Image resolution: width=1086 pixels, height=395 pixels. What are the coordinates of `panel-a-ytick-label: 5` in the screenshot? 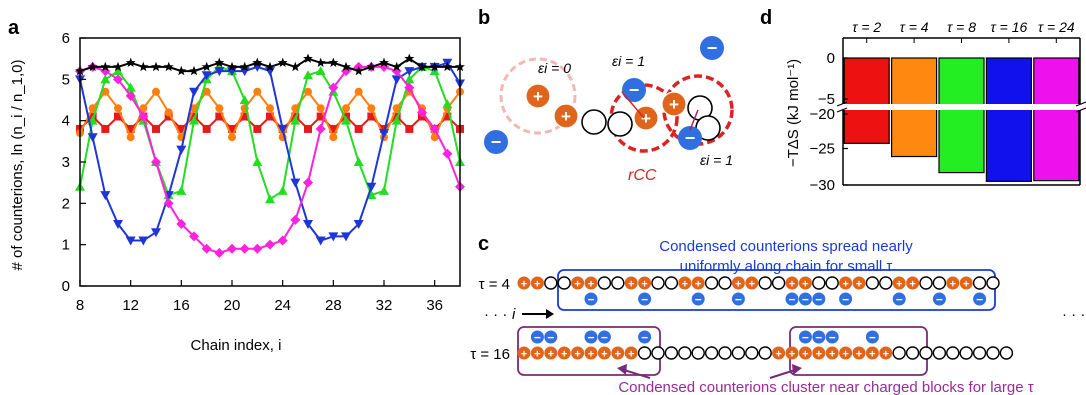 It's located at (66, 79).